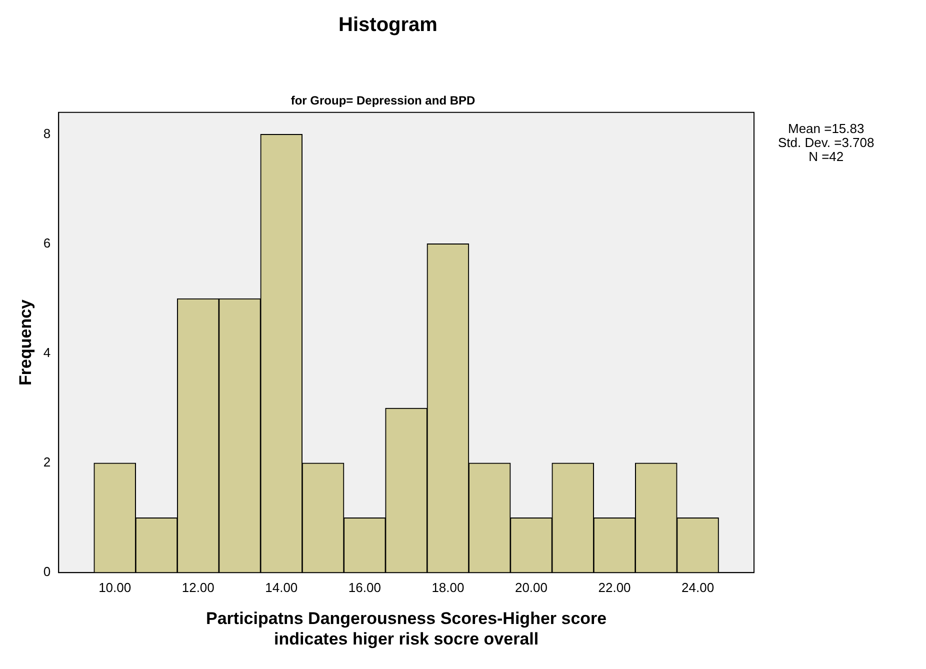 This screenshot has height=669, width=926. I want to click on text: Mean =15.83, so click(826, 128).